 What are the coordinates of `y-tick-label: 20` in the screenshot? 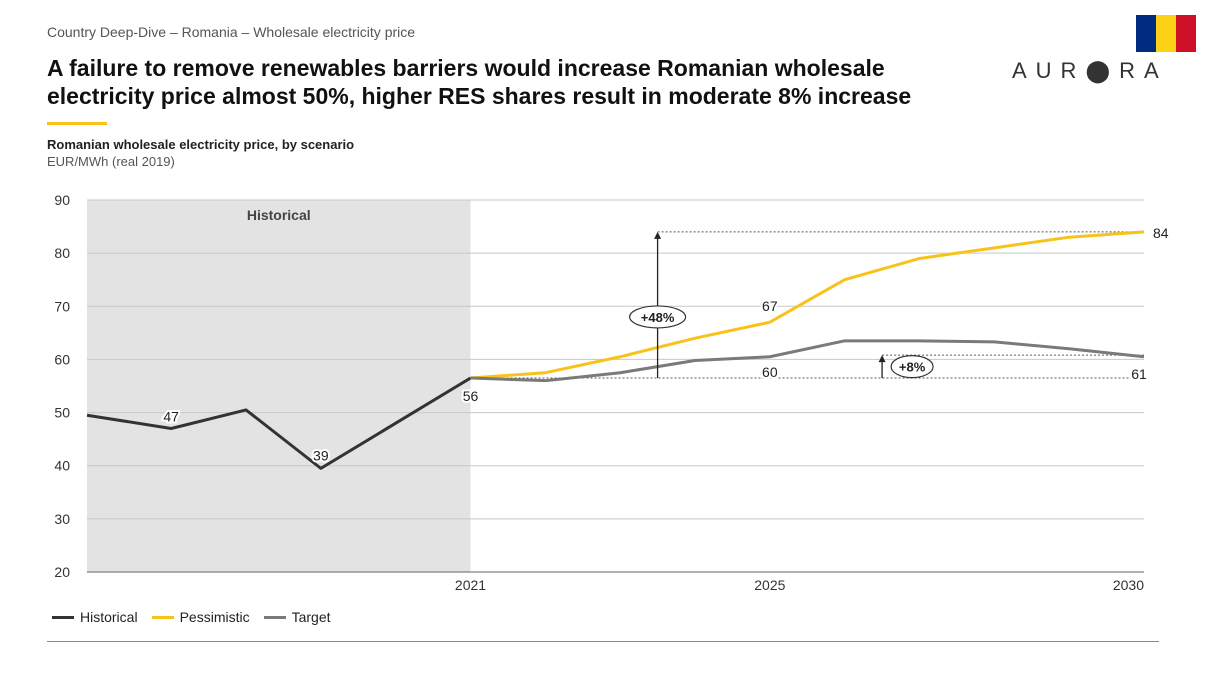 It's located at (62, 572).